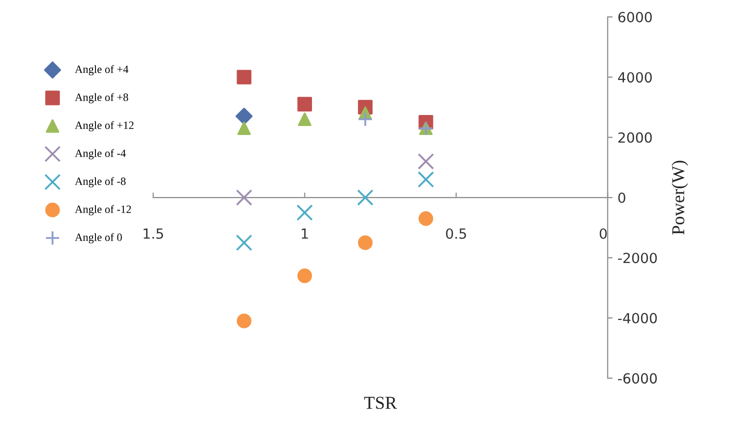  I want to click on y-axis-title: Power(W), so click(680, 197).